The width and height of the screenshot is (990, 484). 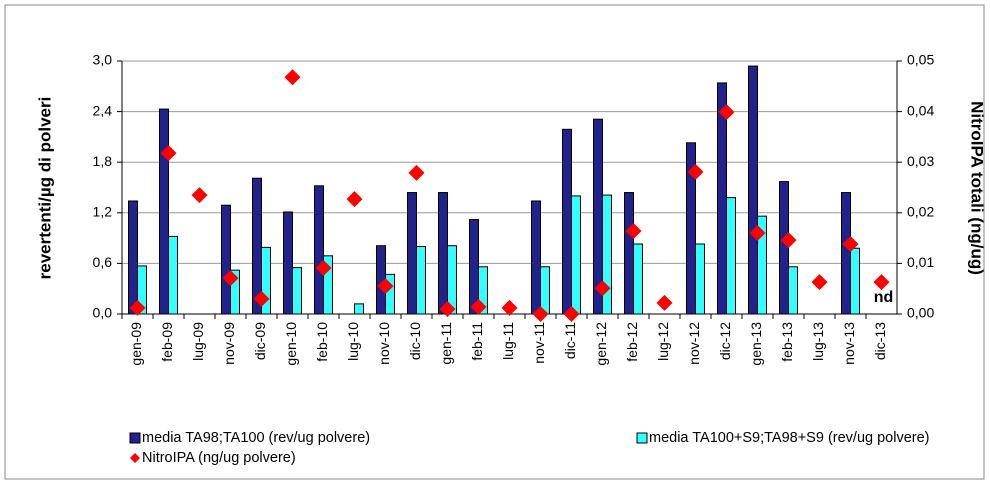 What do you see at coordinates (632, 342) in the screenshot?
I see `x-tick-label: feb-12` at bounding box center [632, 342].